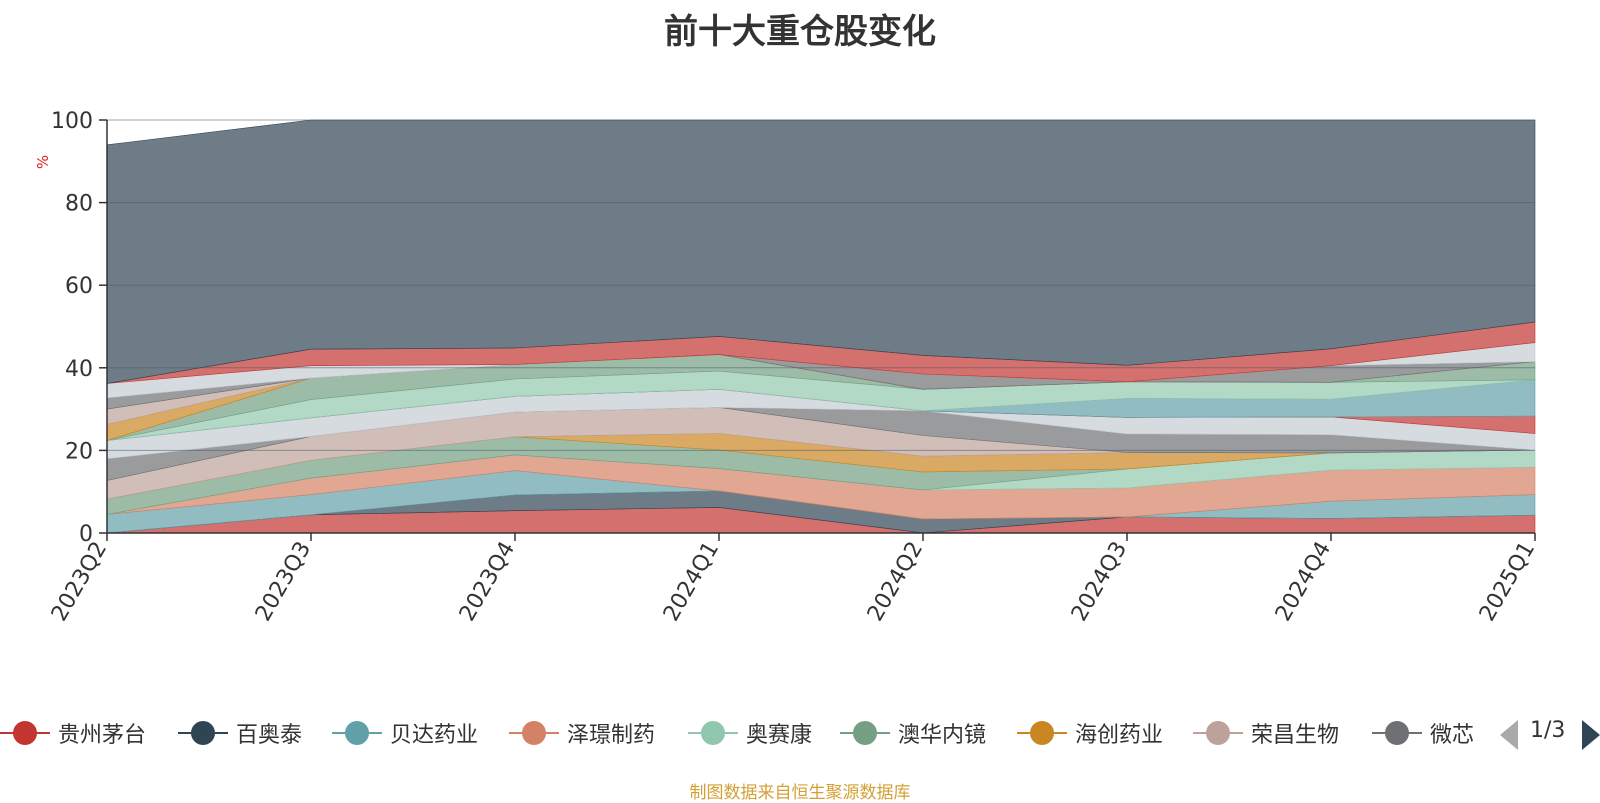 The width and height of the screenshot is (1600, 803). Describe the element at coordinates (691, 582) in the screenshot. I see `x-tick-label: 2024Q1` at that location.